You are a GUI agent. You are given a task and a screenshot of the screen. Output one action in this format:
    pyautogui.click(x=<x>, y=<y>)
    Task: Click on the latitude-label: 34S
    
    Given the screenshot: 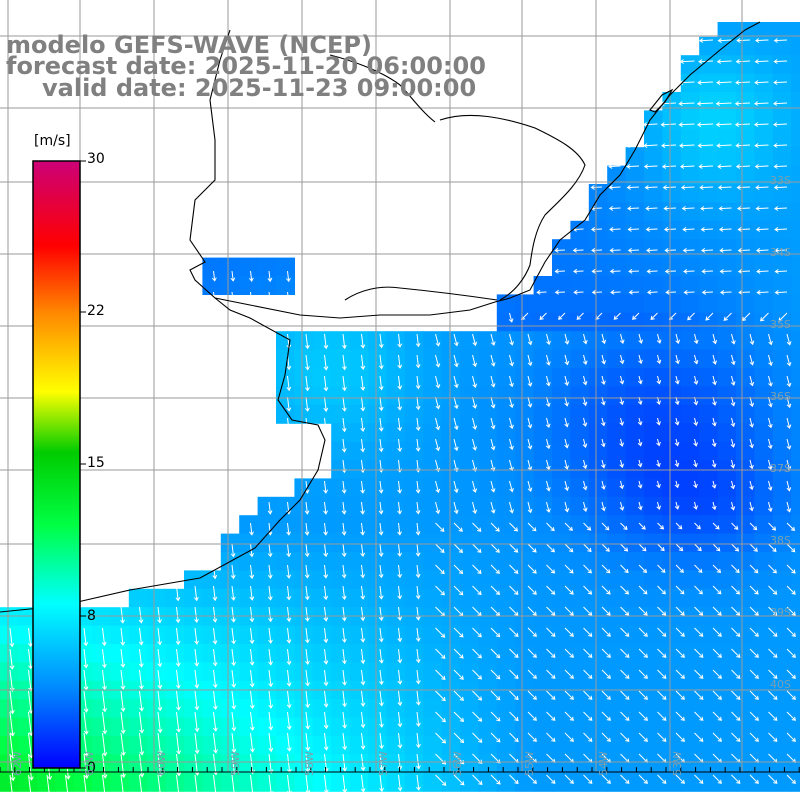 What is the action you would take?
    pyautogui.click(x=780, y=252)
    